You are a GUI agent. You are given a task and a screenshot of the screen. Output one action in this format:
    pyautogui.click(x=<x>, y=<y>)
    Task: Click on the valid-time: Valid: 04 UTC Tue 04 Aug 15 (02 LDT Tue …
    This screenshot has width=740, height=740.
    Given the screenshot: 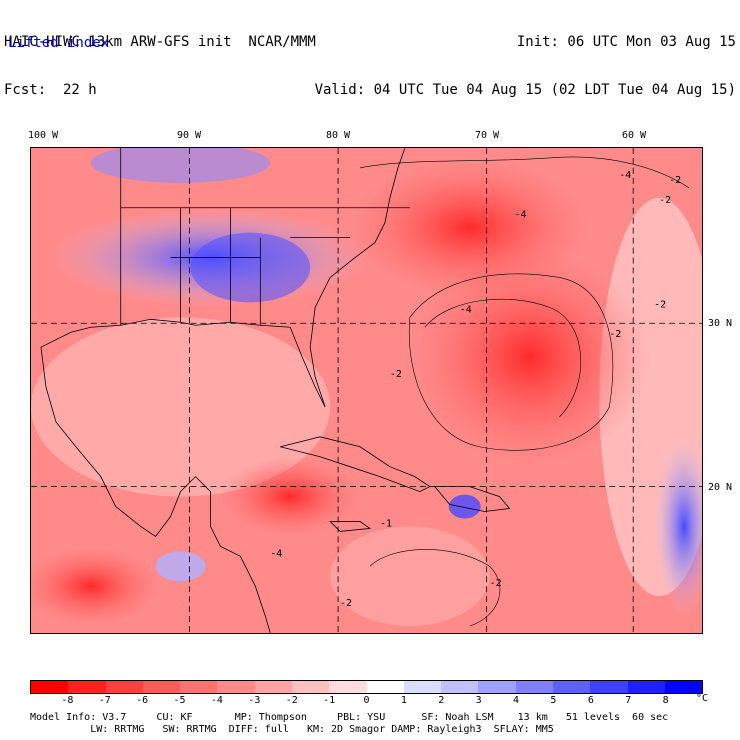 What is the action you would take?
    pyautogui.click(x=525, y=90)
    